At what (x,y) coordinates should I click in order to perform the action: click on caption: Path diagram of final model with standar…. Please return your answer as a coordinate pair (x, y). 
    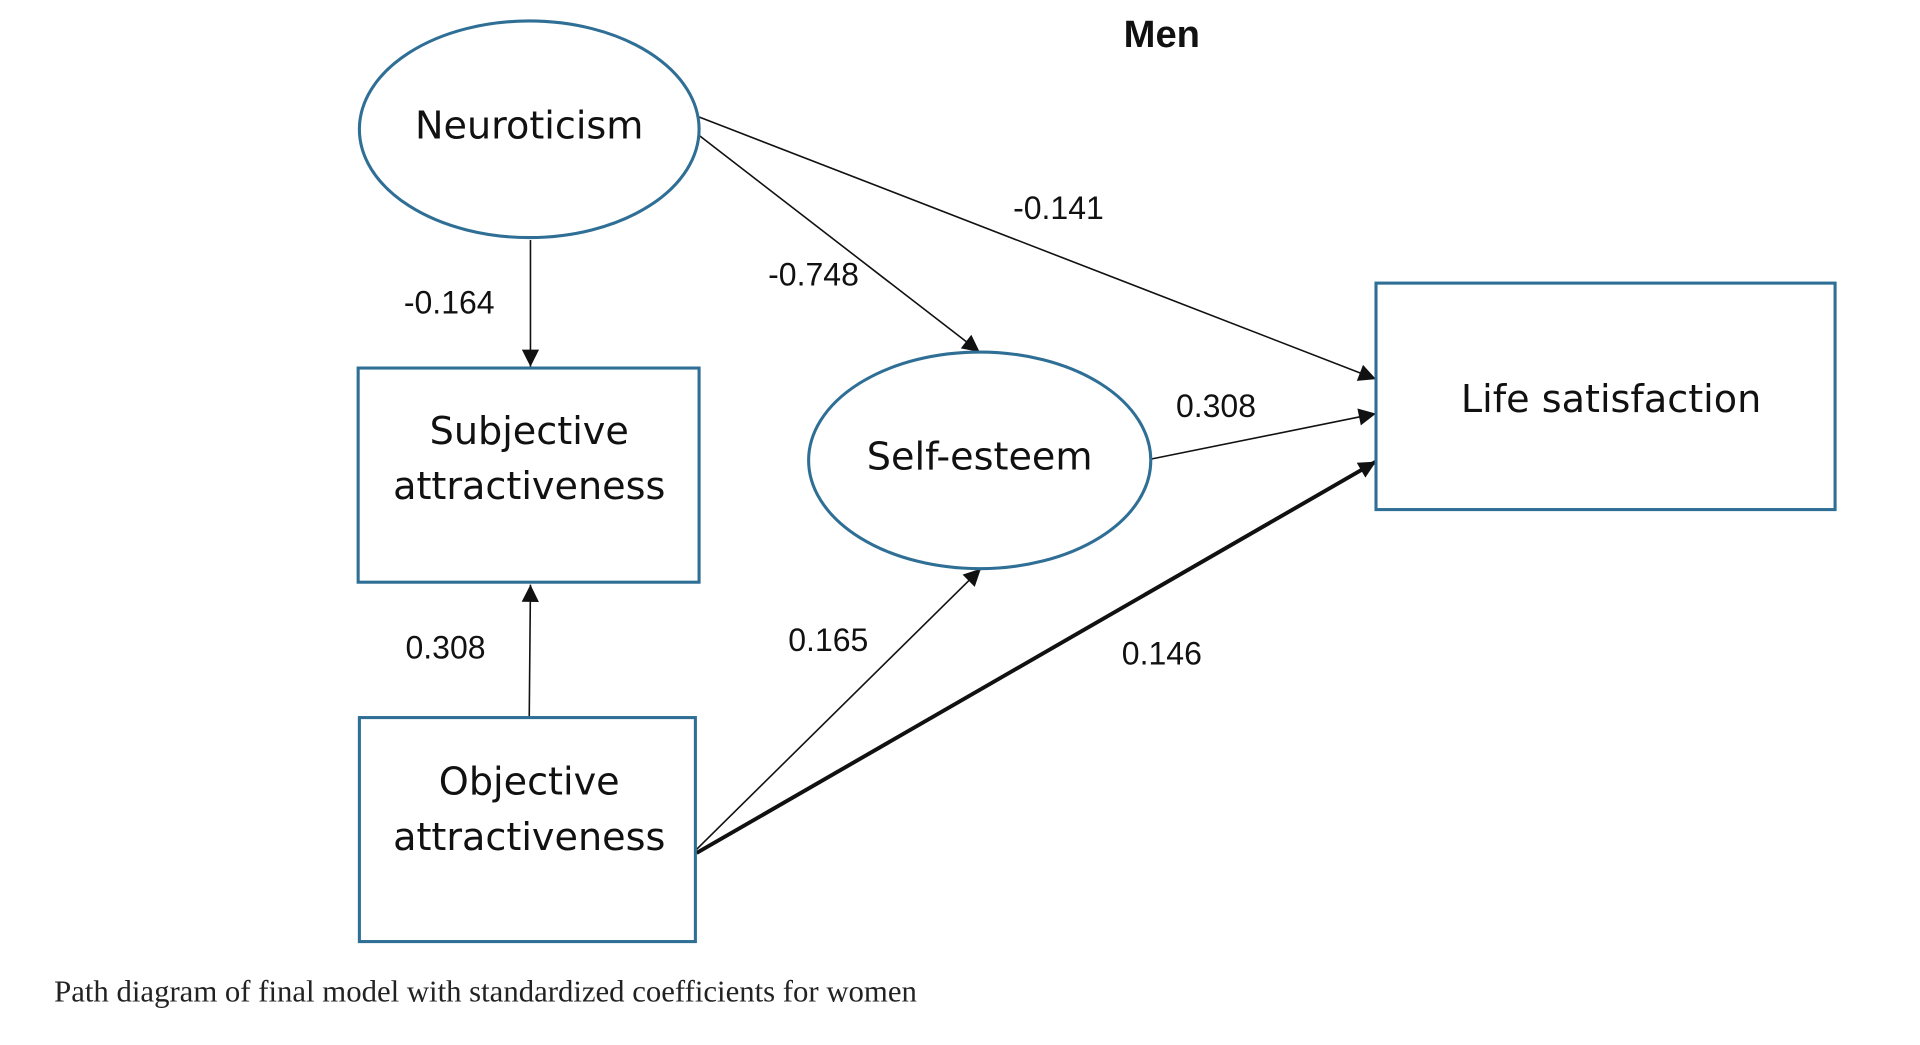
    Looking at the image, I should click on (485, 992).